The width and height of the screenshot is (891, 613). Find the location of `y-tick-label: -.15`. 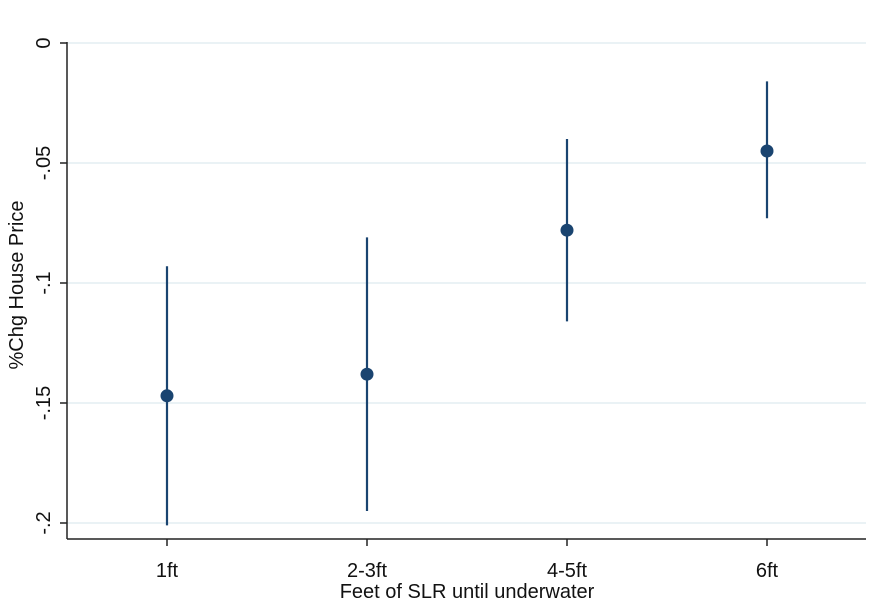

y-tick-label: -.15 is located at coordinates (44, 403).